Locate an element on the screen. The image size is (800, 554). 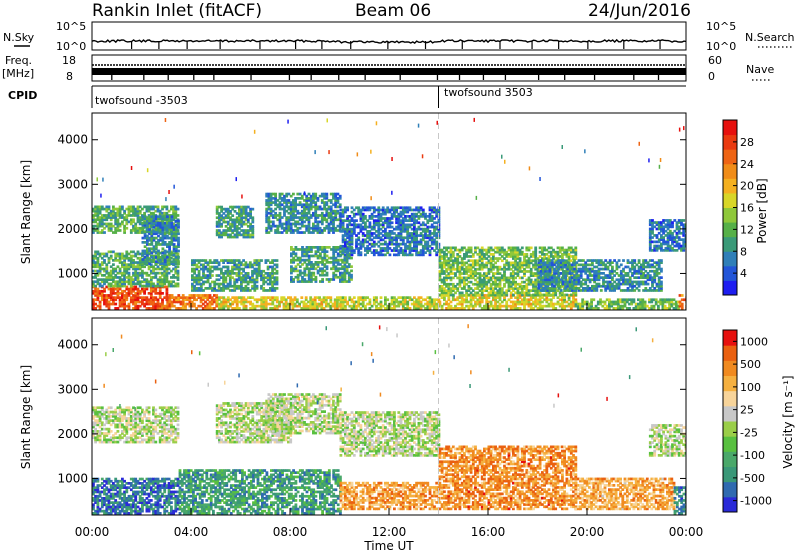
nsky-dips is located at coordinates (396, 45).